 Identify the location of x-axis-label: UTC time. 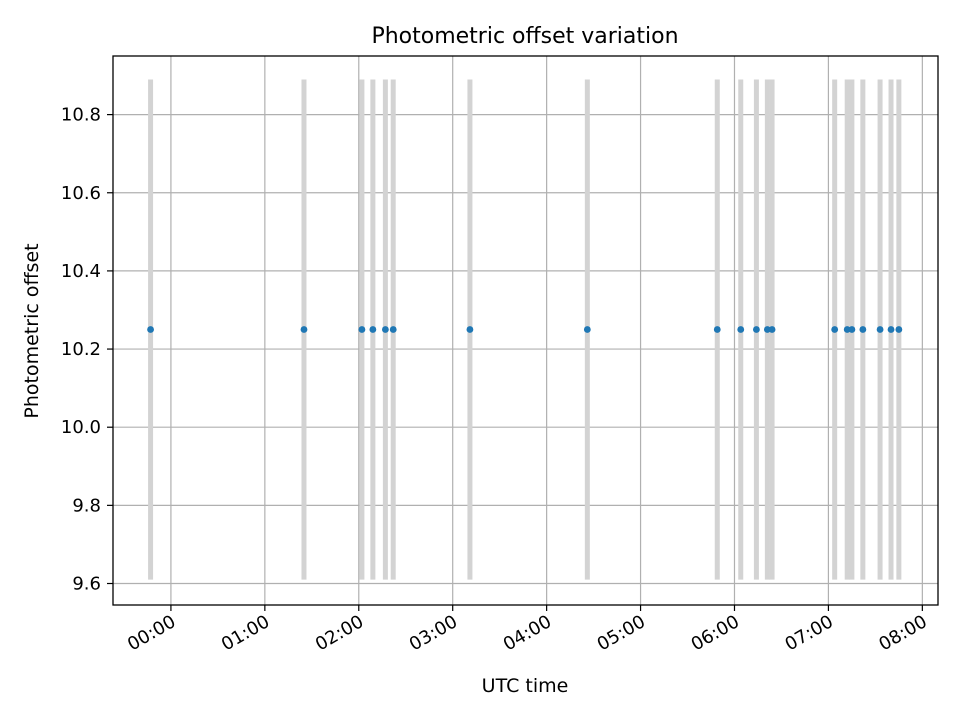
(525, 686).